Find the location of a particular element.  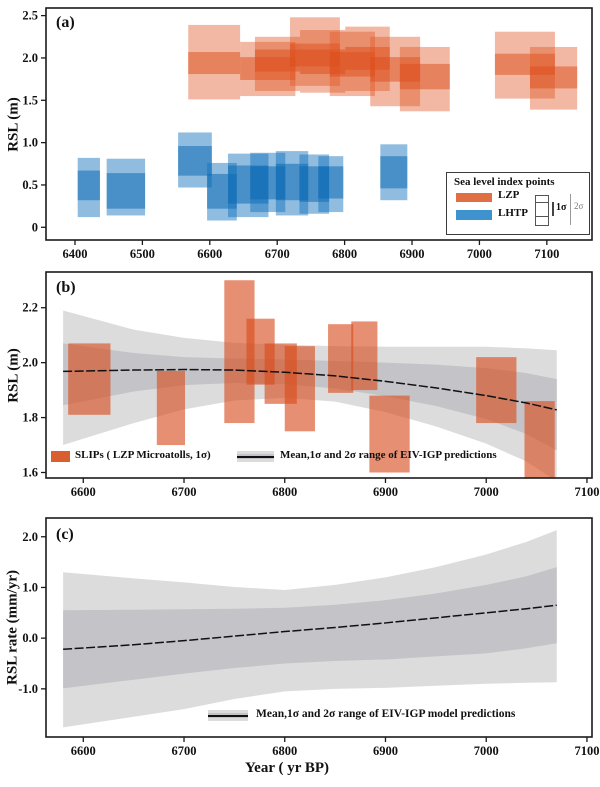

slips-legend-label: SLIPs ( LZP Microatolls, 1σ) is located at coordinates (143, 455).